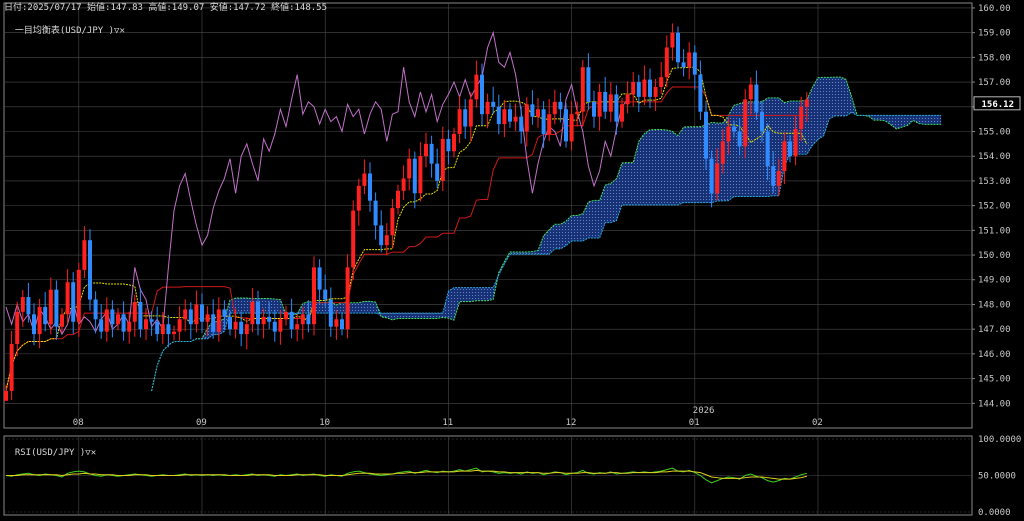  Describe the element at coordinates (994, 83) in the screenshot. I see `price-tick-label: 157.00` at that location.